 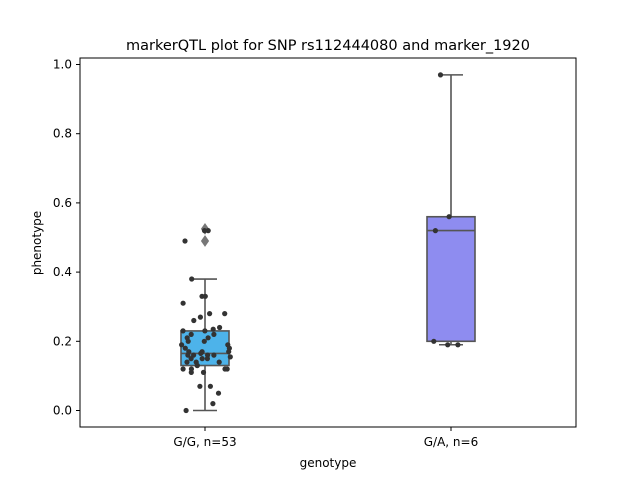 What do you see at coordinates (451, 279) in the screenshot?
I see `iqr-box` at bounding box center [451, 279].